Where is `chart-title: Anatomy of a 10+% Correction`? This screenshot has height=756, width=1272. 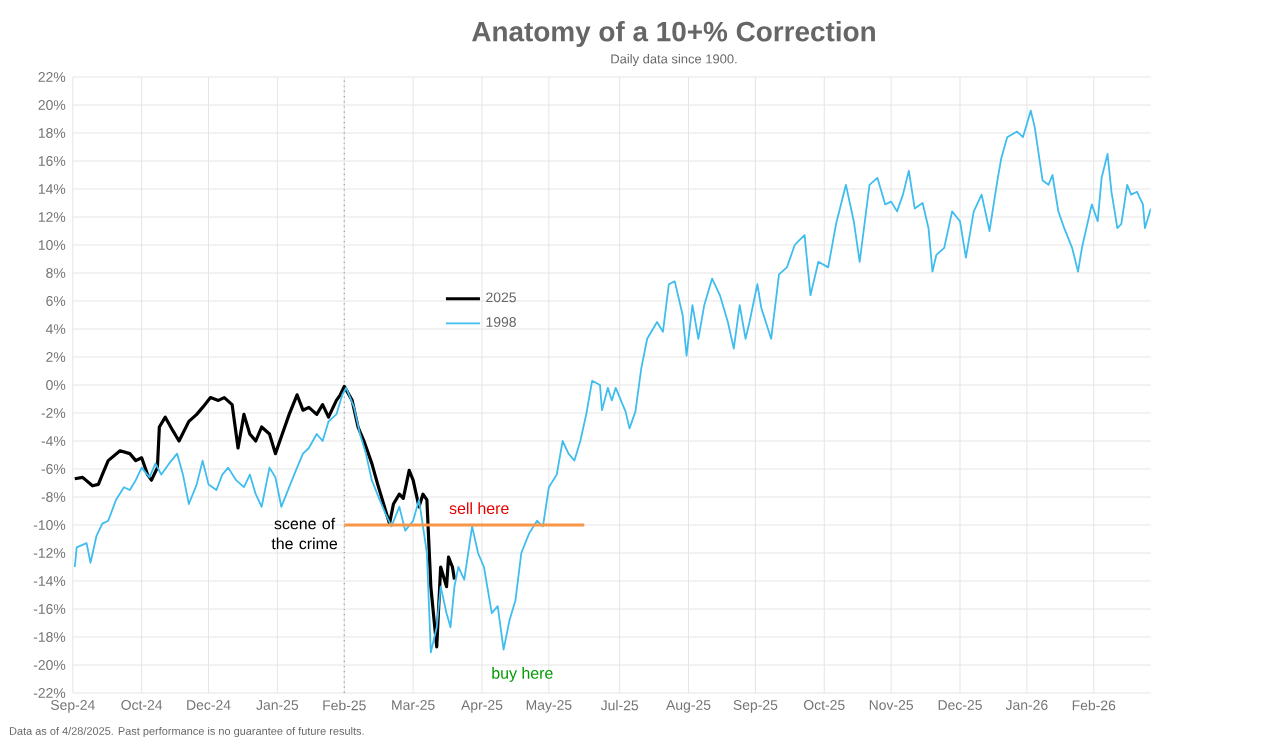
chart-title: Anatomy of a 10+% Correction is located at coordinates (673, 33).